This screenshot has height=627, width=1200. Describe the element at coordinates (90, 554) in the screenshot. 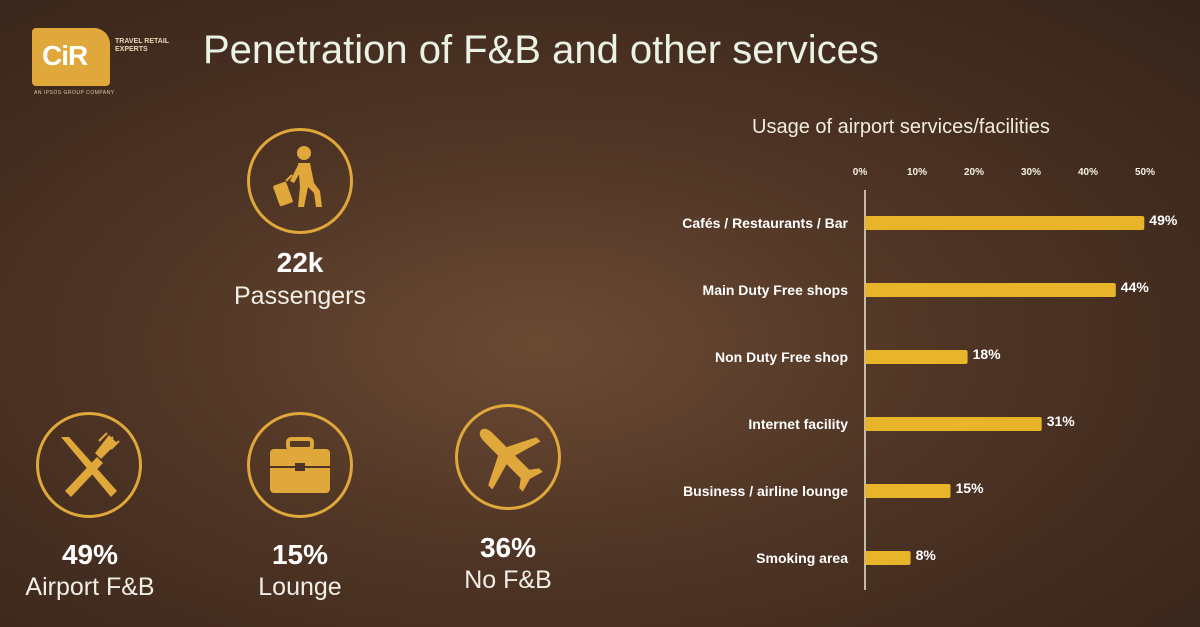

I see `airport-fb-value: 49%` at that location.